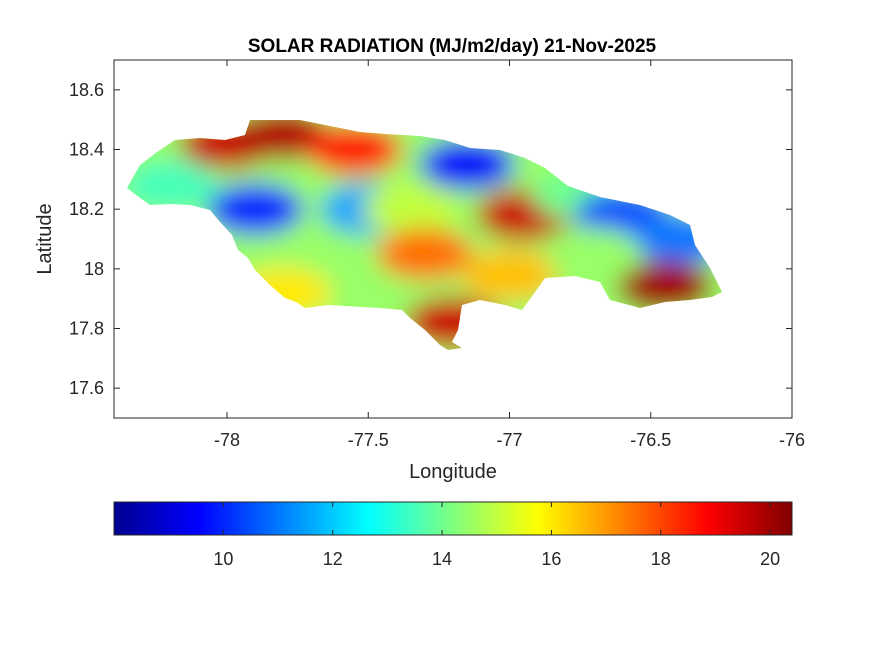 The image size is (875, 656). I want to click on y-tick-label: 17.8, so click(86, 329).